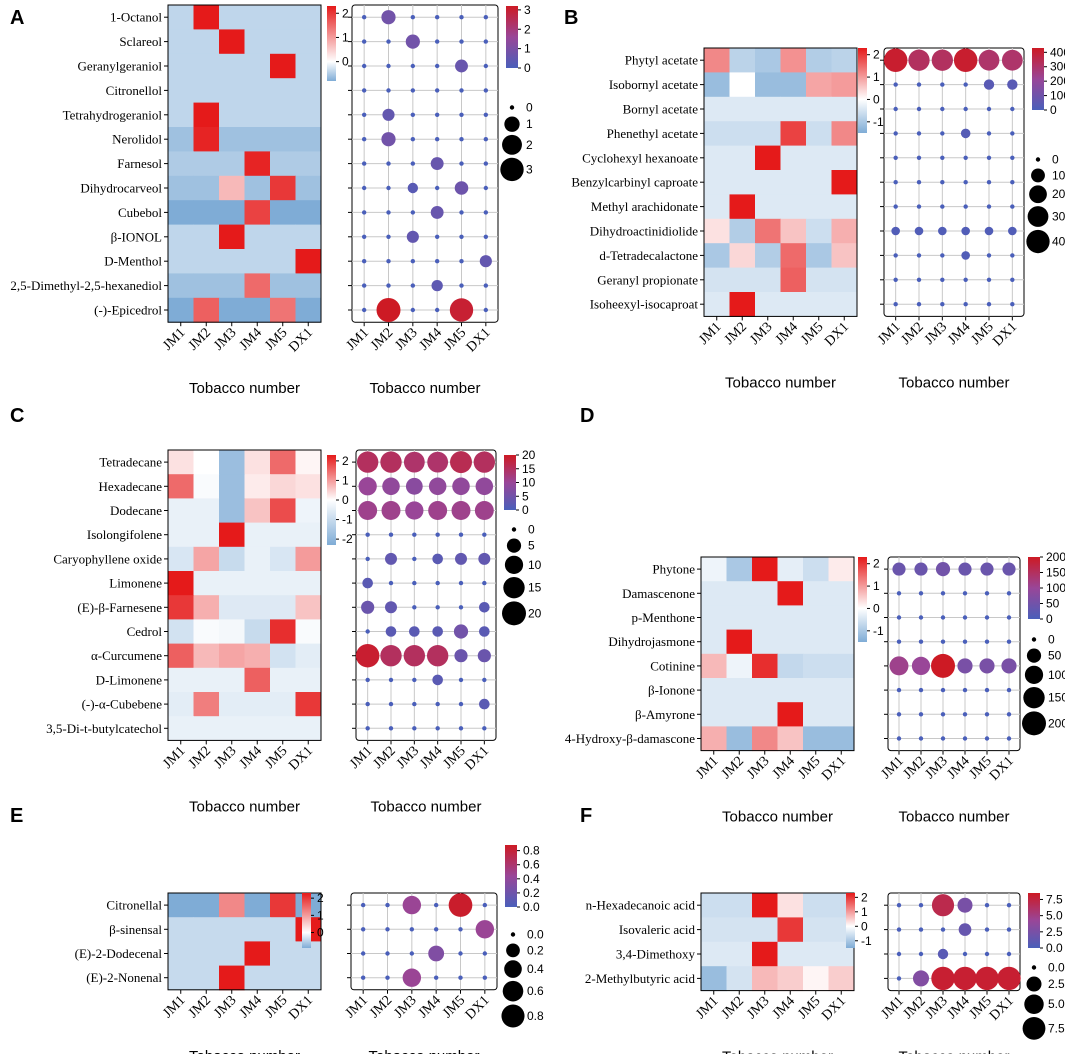  Describe the element at coordinates (648, 255) in the screenshot. I see `row-label: d-Tetradecalactone` at that location.